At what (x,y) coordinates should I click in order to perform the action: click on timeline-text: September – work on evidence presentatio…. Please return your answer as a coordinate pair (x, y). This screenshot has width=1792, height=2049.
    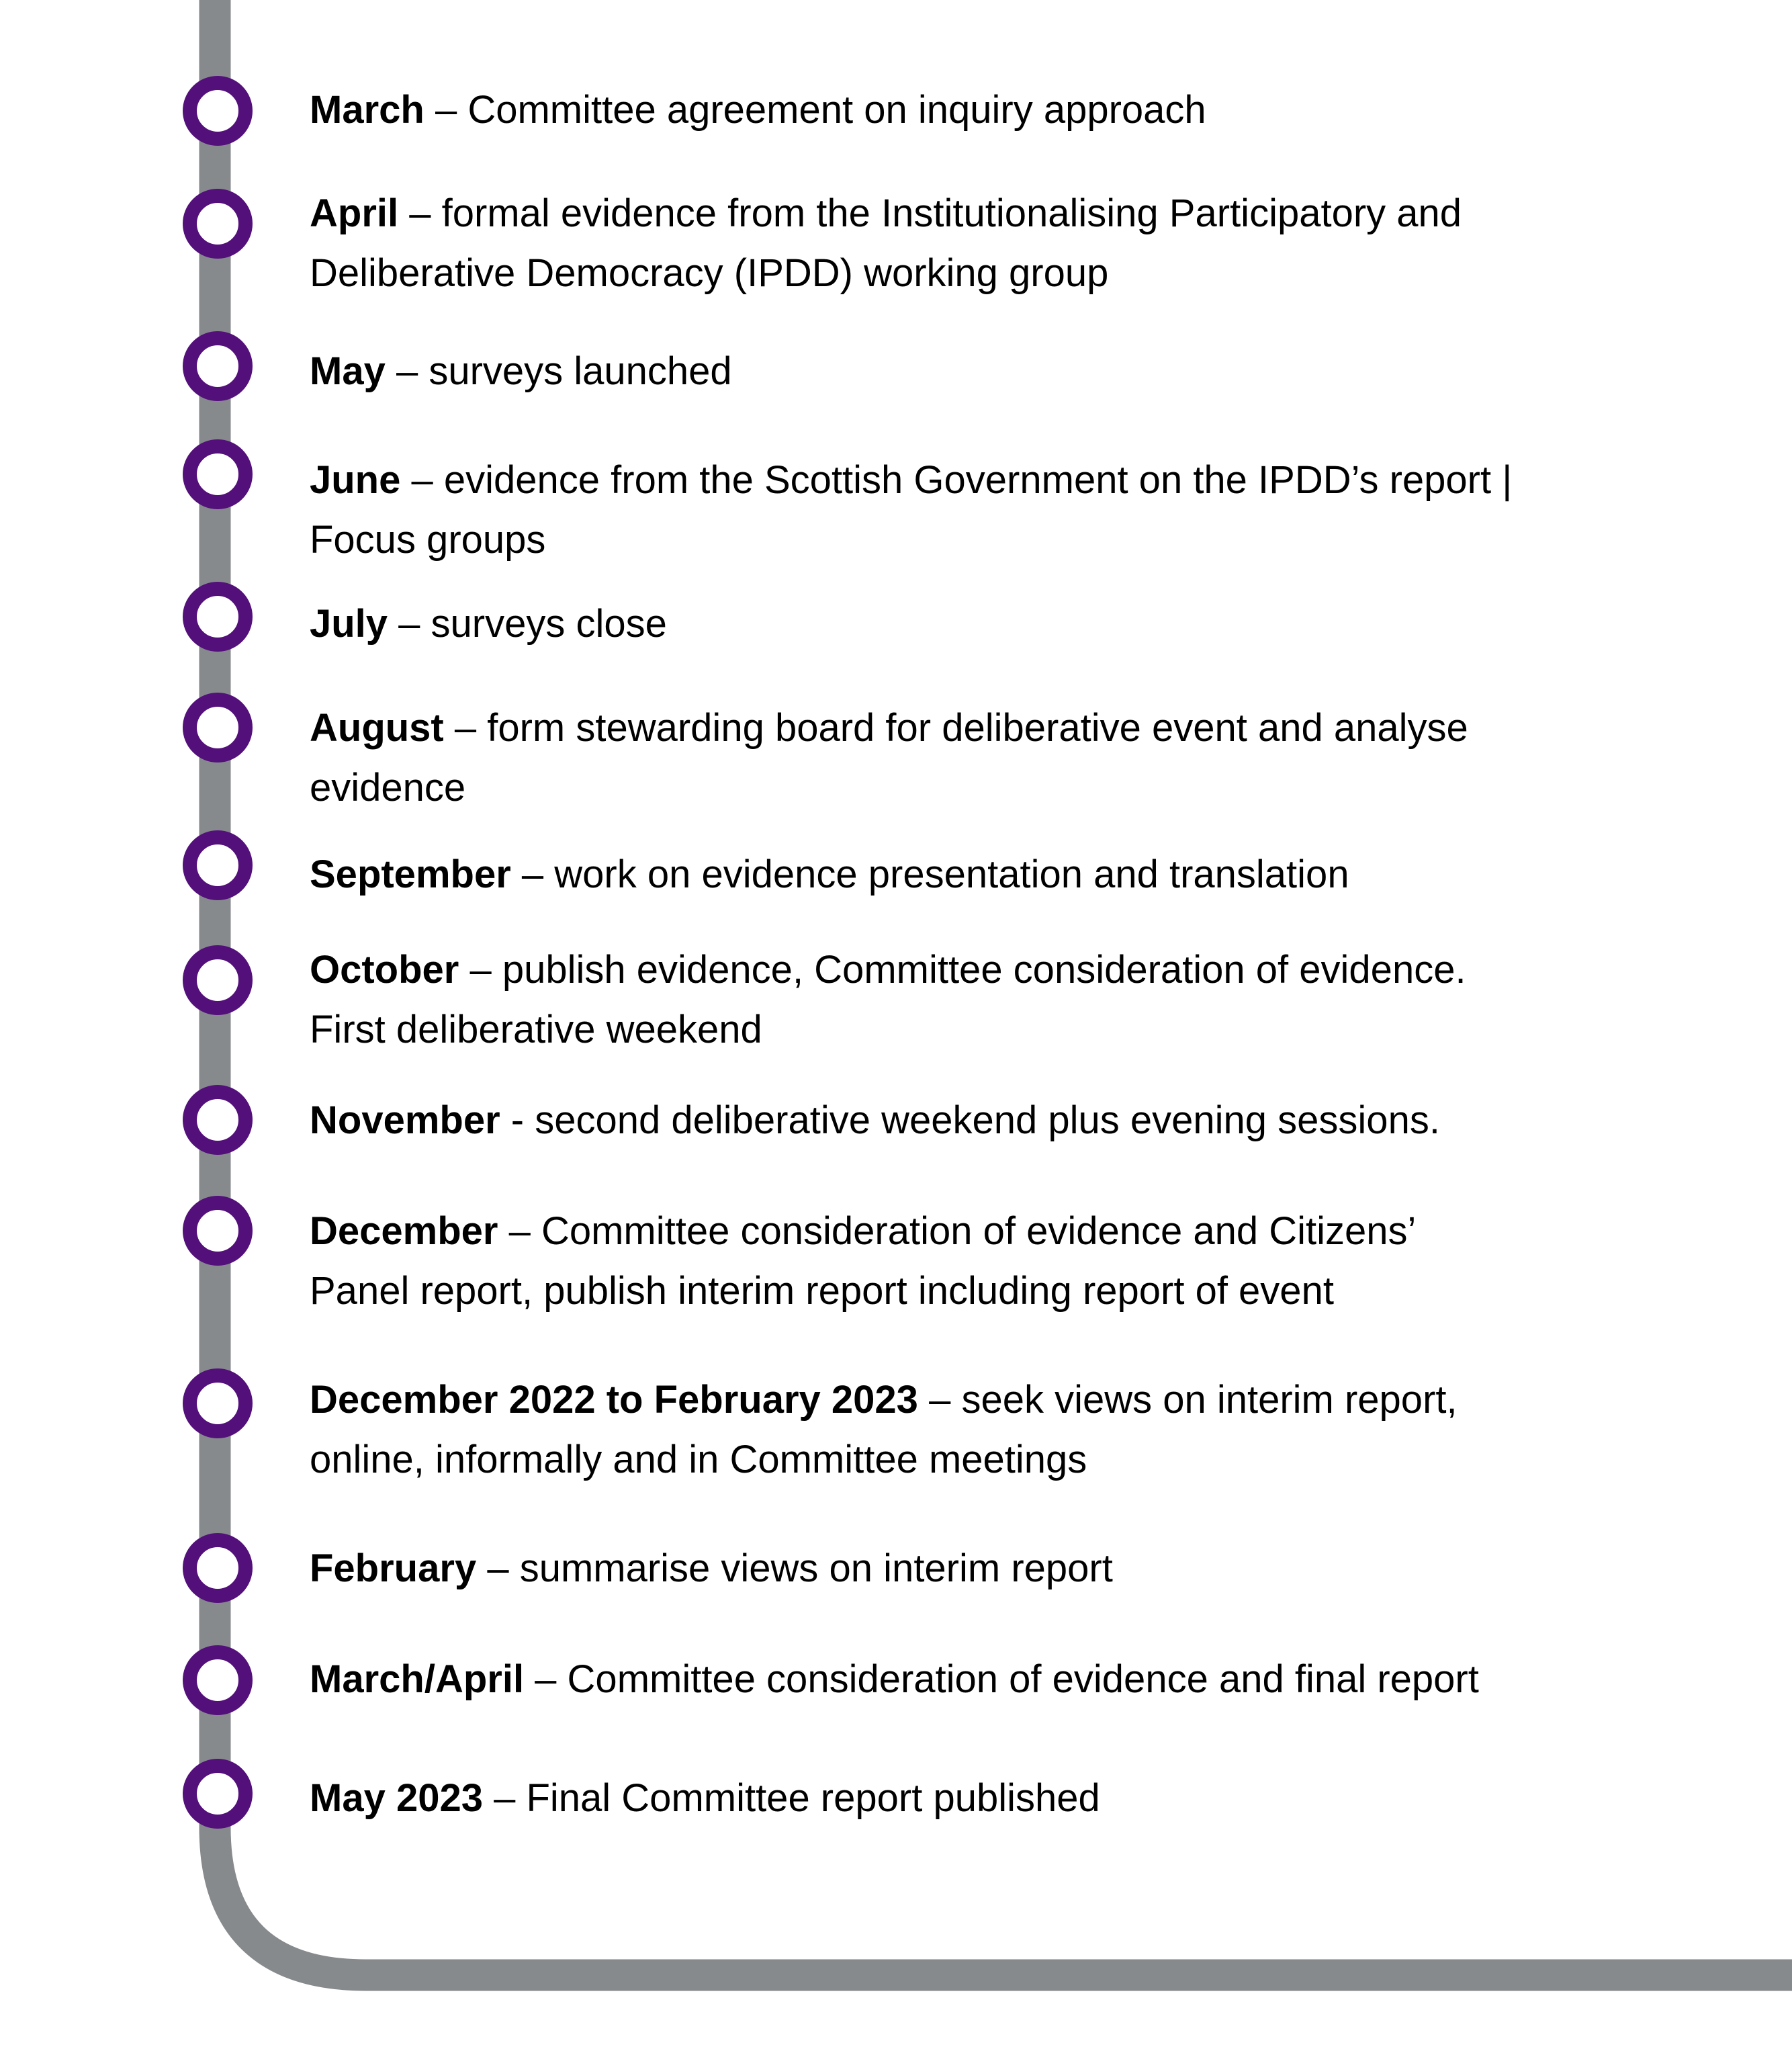
    Looking at the image, I should click on (1032, 874).